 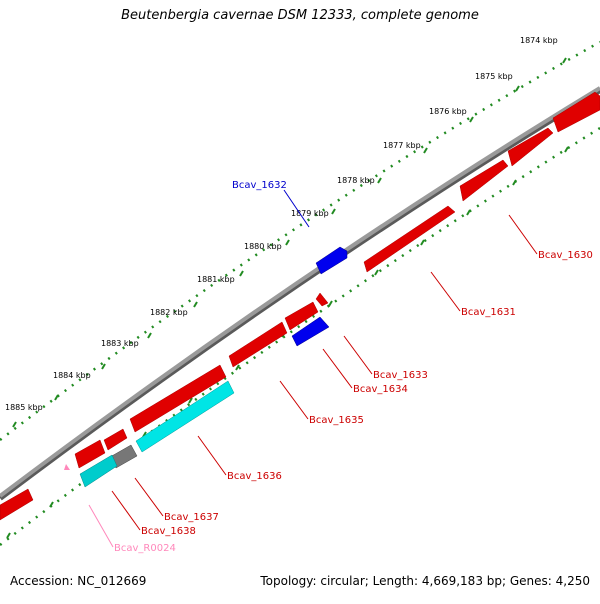 I want to click on gene-label-bcav-1631: Bcav_1631, so click(x=488, y=312).